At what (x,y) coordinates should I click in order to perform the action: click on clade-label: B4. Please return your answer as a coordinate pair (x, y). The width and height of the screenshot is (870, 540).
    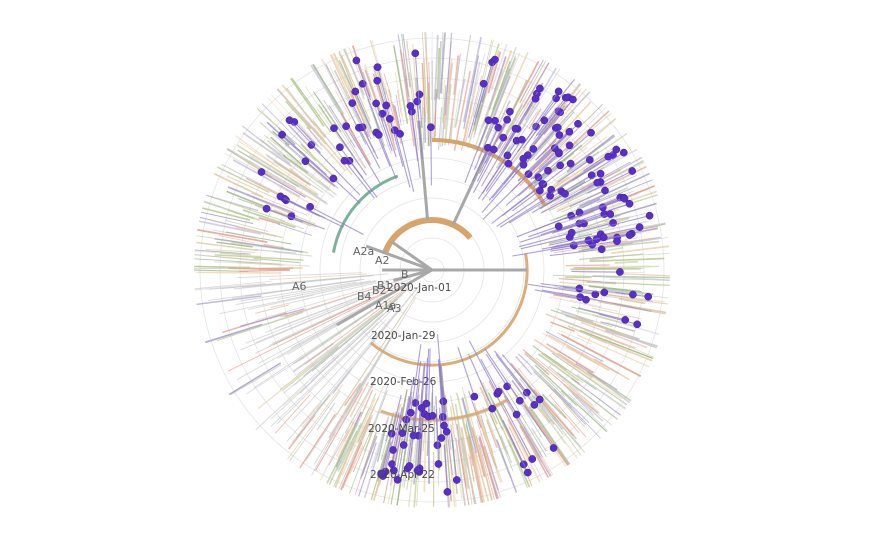
    Looking at the image, I should click on (364, 296).